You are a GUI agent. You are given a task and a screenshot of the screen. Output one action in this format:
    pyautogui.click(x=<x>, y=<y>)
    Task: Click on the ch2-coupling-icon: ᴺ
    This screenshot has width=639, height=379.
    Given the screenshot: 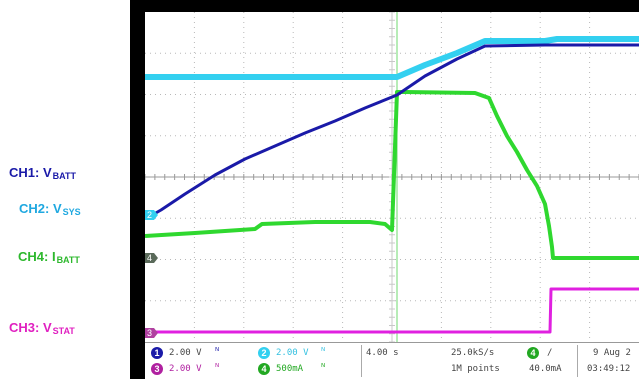 What is the action you would take?
    pyautogui.click(x=323, y=352)
    